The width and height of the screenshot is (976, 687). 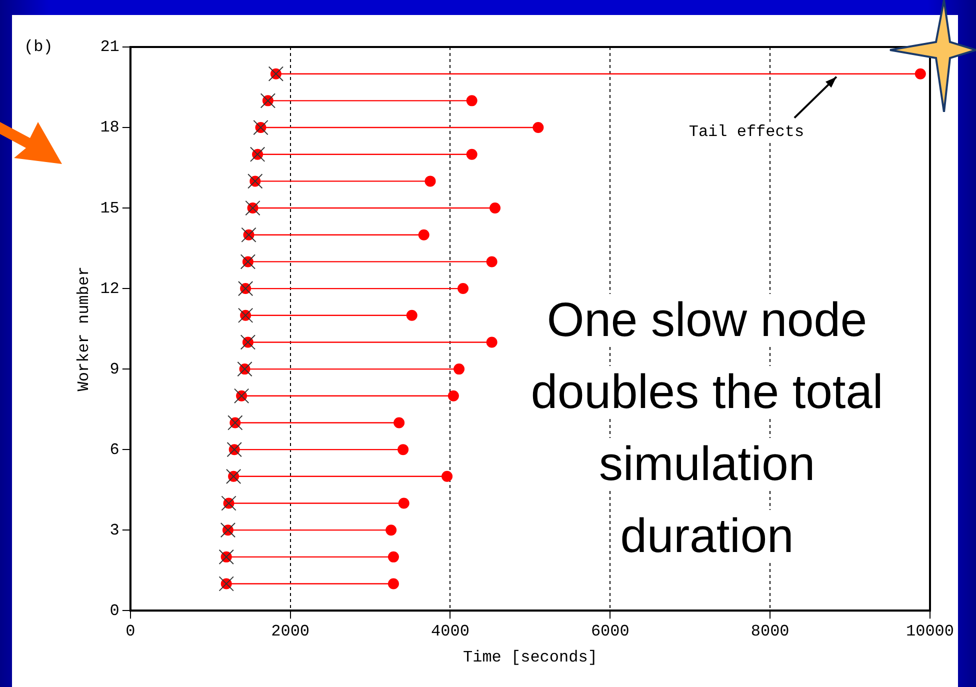 What do you see at coordinates (110, 127) in the screenshot?
I see `y-tick-label: 18` at bounding box center [110, 127].